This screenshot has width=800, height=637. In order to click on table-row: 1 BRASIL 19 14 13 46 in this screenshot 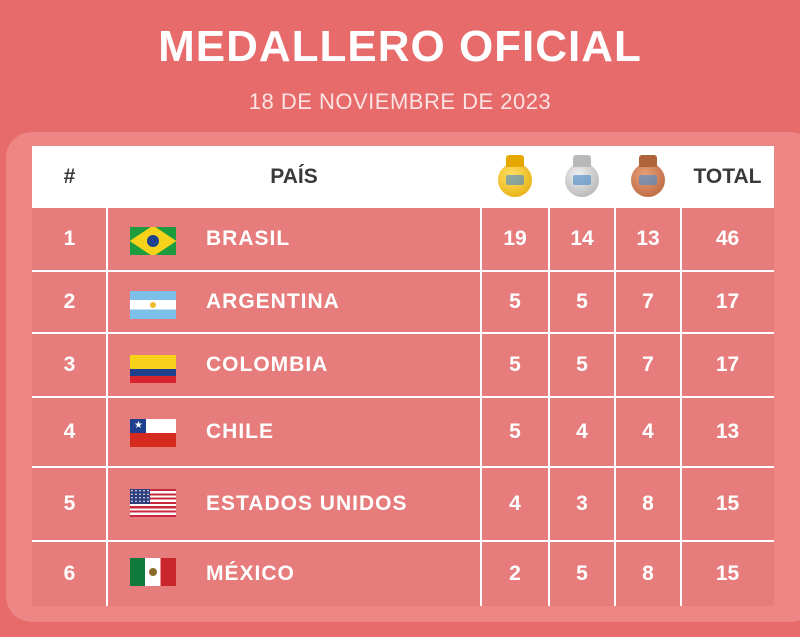, I will do `click(403, 239)`.